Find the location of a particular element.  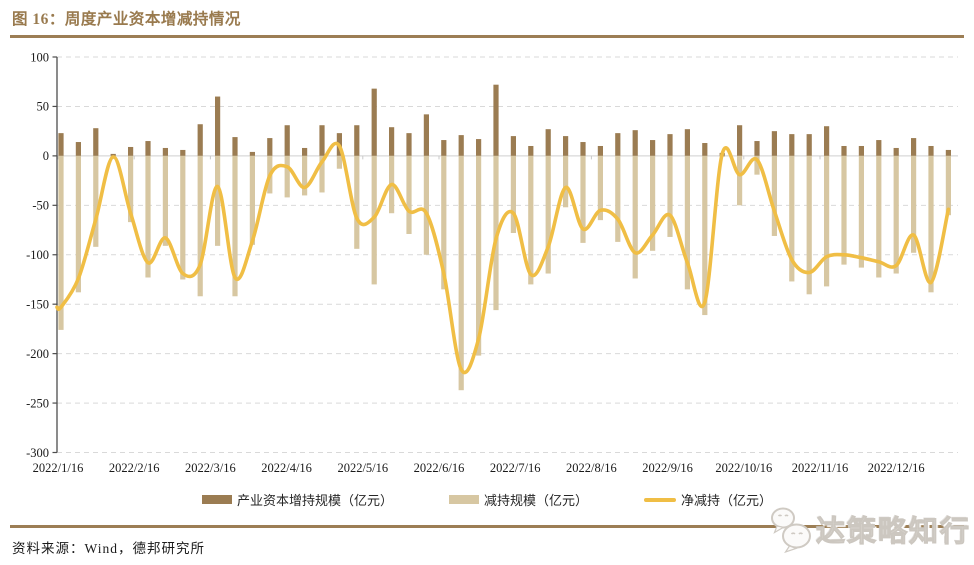

x-axis-label: 2022/9/16 is located at coordinates (667, 468).